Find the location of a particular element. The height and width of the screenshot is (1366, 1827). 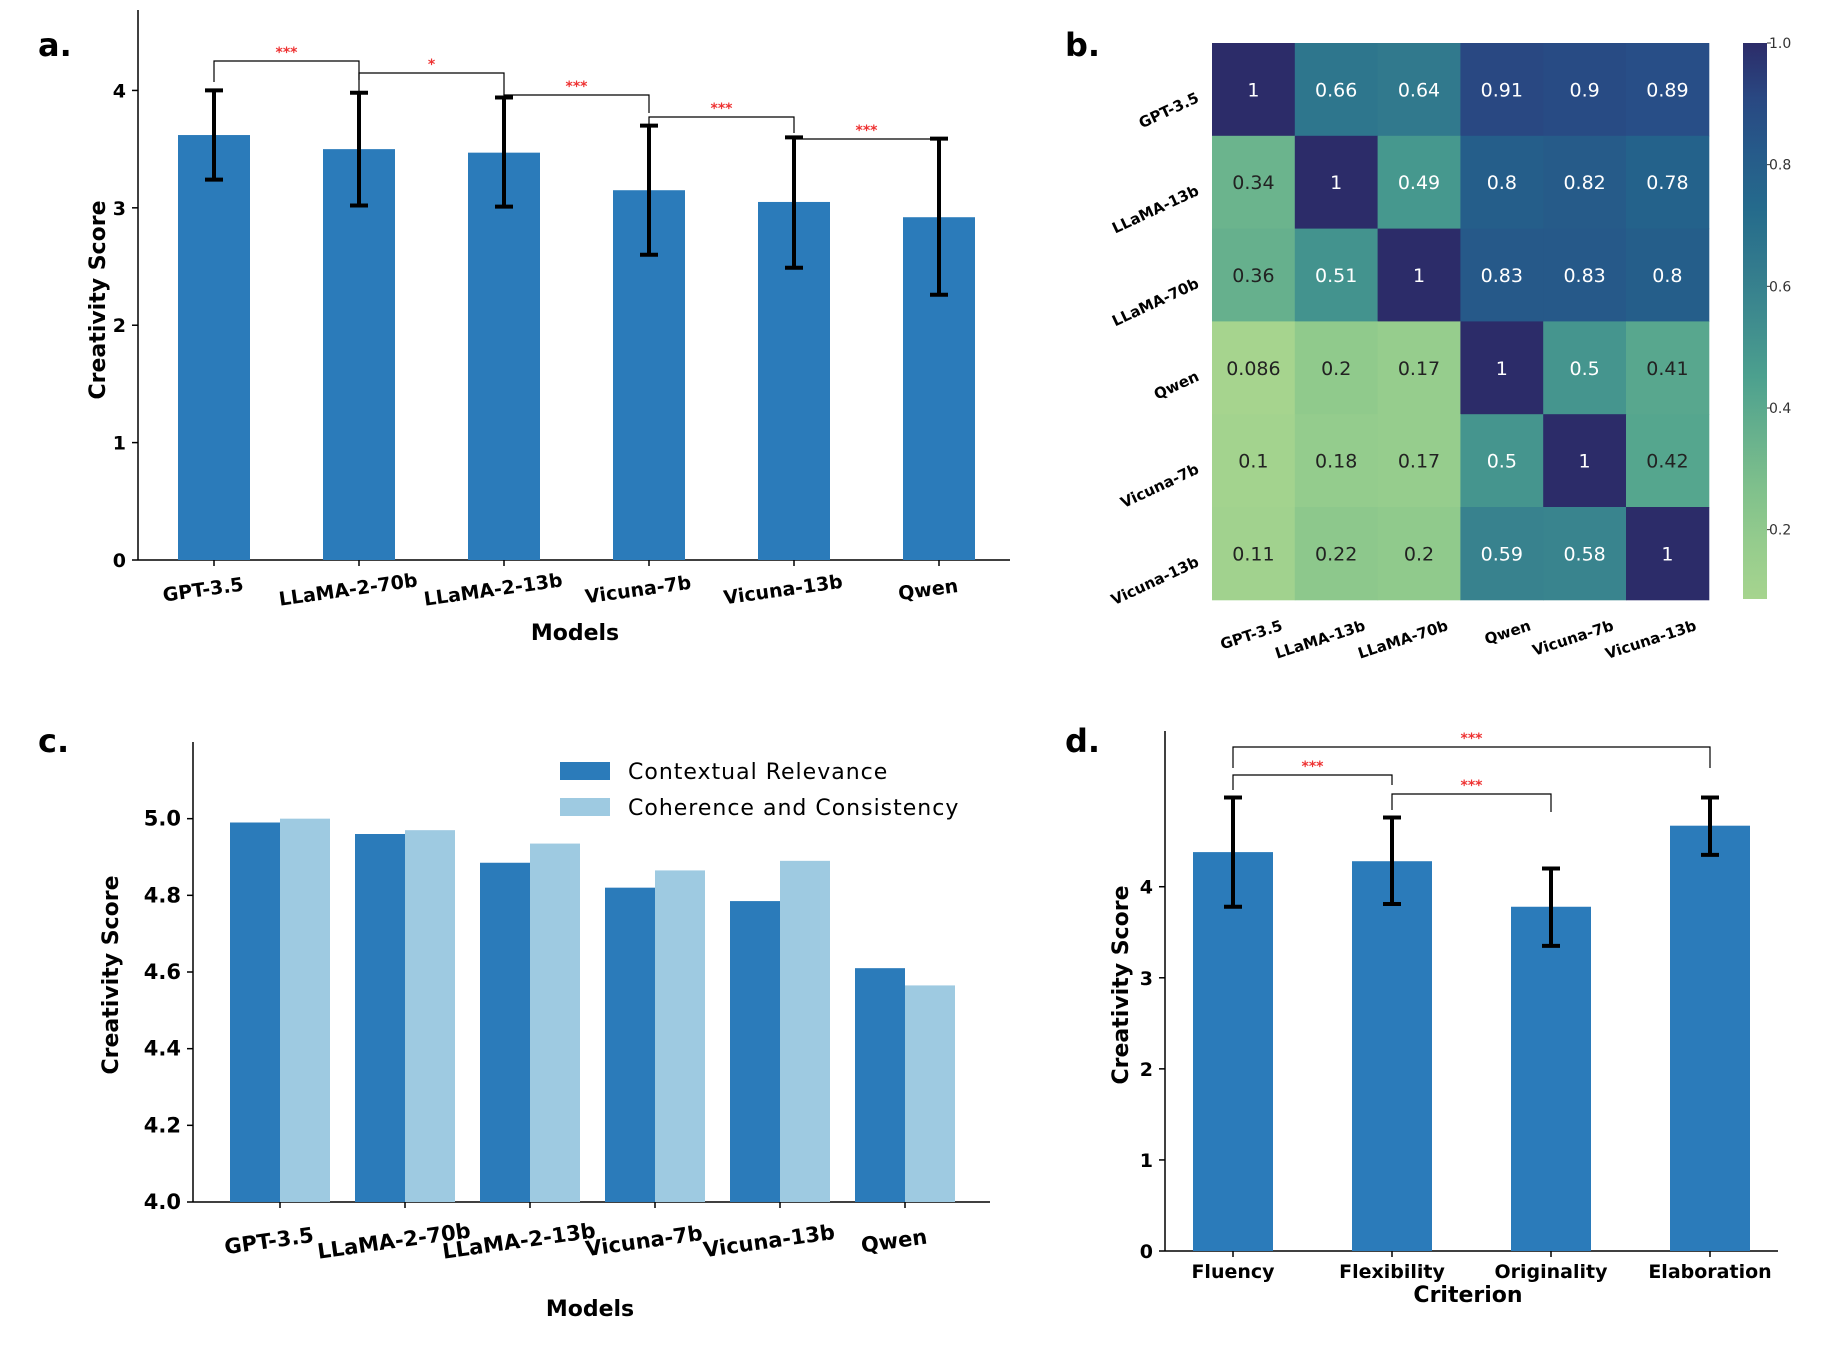

heatmap-cell-llama-70b-vicuna-13b is located at coordinates (1668, 275).